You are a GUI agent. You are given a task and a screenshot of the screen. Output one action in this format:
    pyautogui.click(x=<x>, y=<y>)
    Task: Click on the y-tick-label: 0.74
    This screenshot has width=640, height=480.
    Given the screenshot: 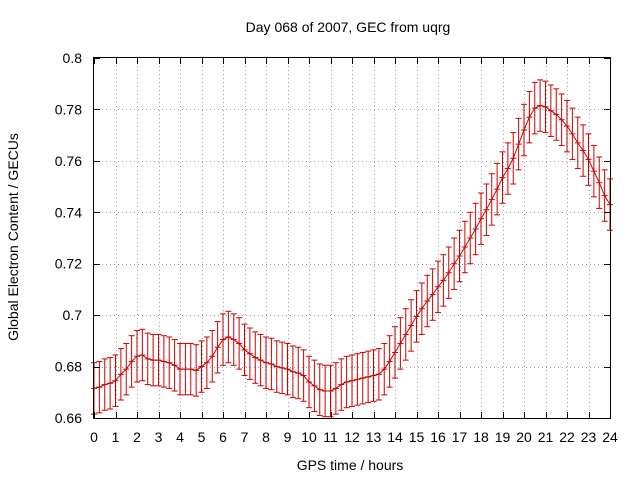 What is the action you would take?
    pyautogui.click(x=68, y=212)
    